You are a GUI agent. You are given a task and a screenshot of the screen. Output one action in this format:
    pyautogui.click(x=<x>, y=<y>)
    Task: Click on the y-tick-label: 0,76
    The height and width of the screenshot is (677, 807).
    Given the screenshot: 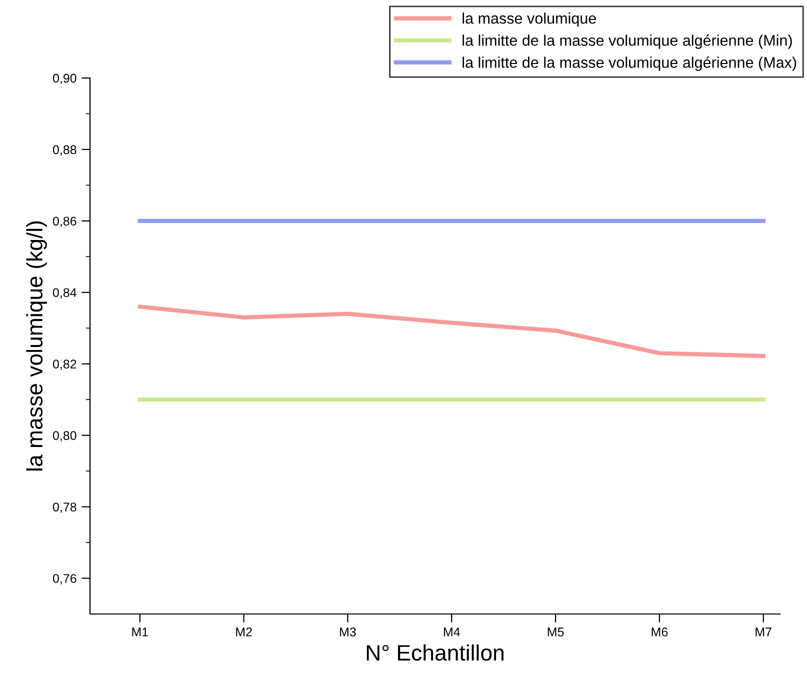 What is the action you would take?
    pyautogui.click(x=64, y=579)
    